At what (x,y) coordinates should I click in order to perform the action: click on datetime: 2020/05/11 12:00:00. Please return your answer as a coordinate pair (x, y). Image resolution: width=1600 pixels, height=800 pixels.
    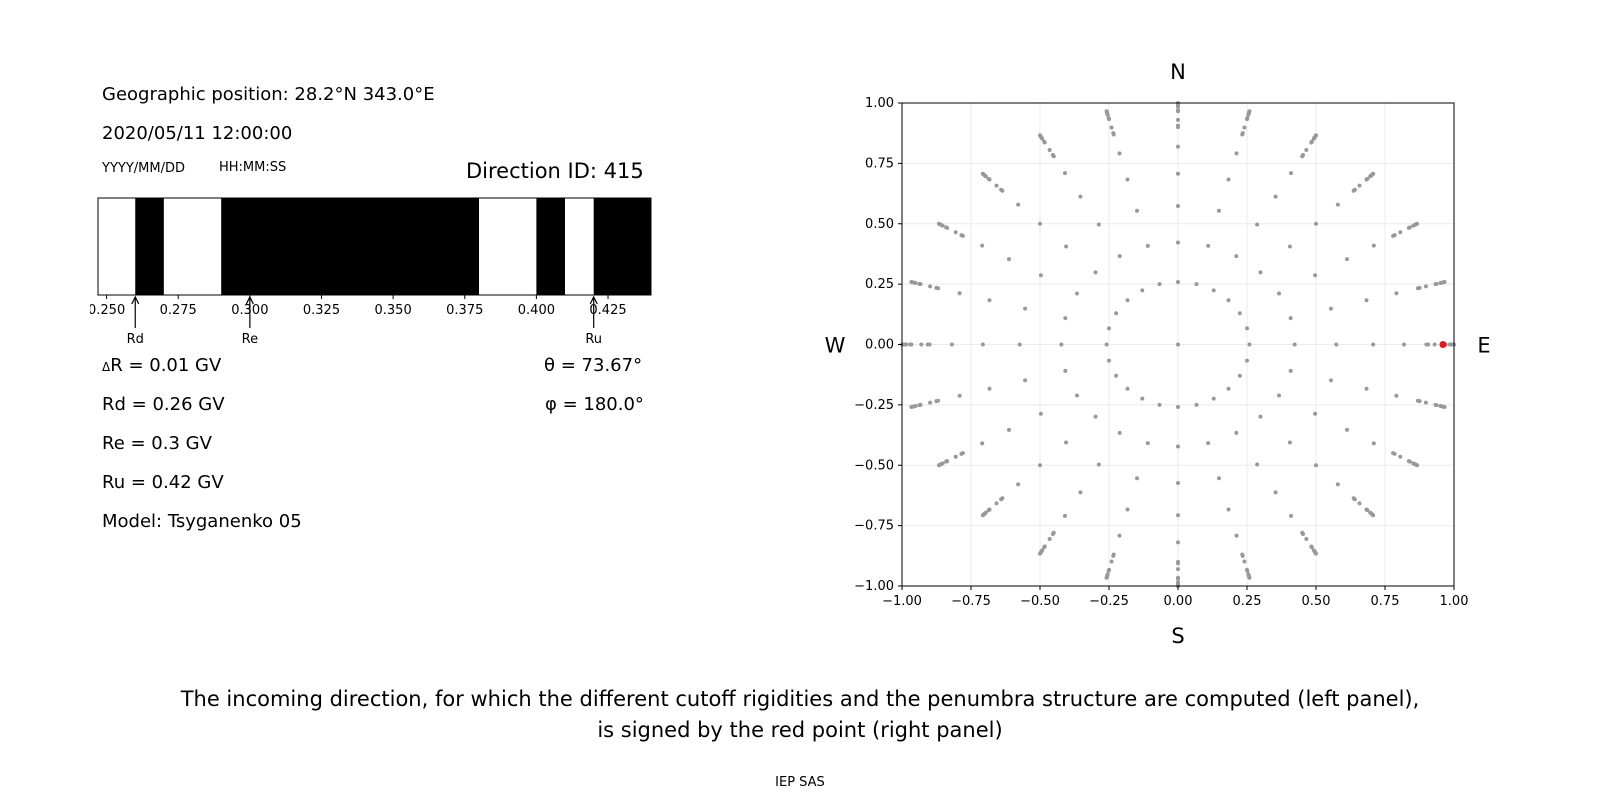
    Looking at the image, I should click on (197, 133).